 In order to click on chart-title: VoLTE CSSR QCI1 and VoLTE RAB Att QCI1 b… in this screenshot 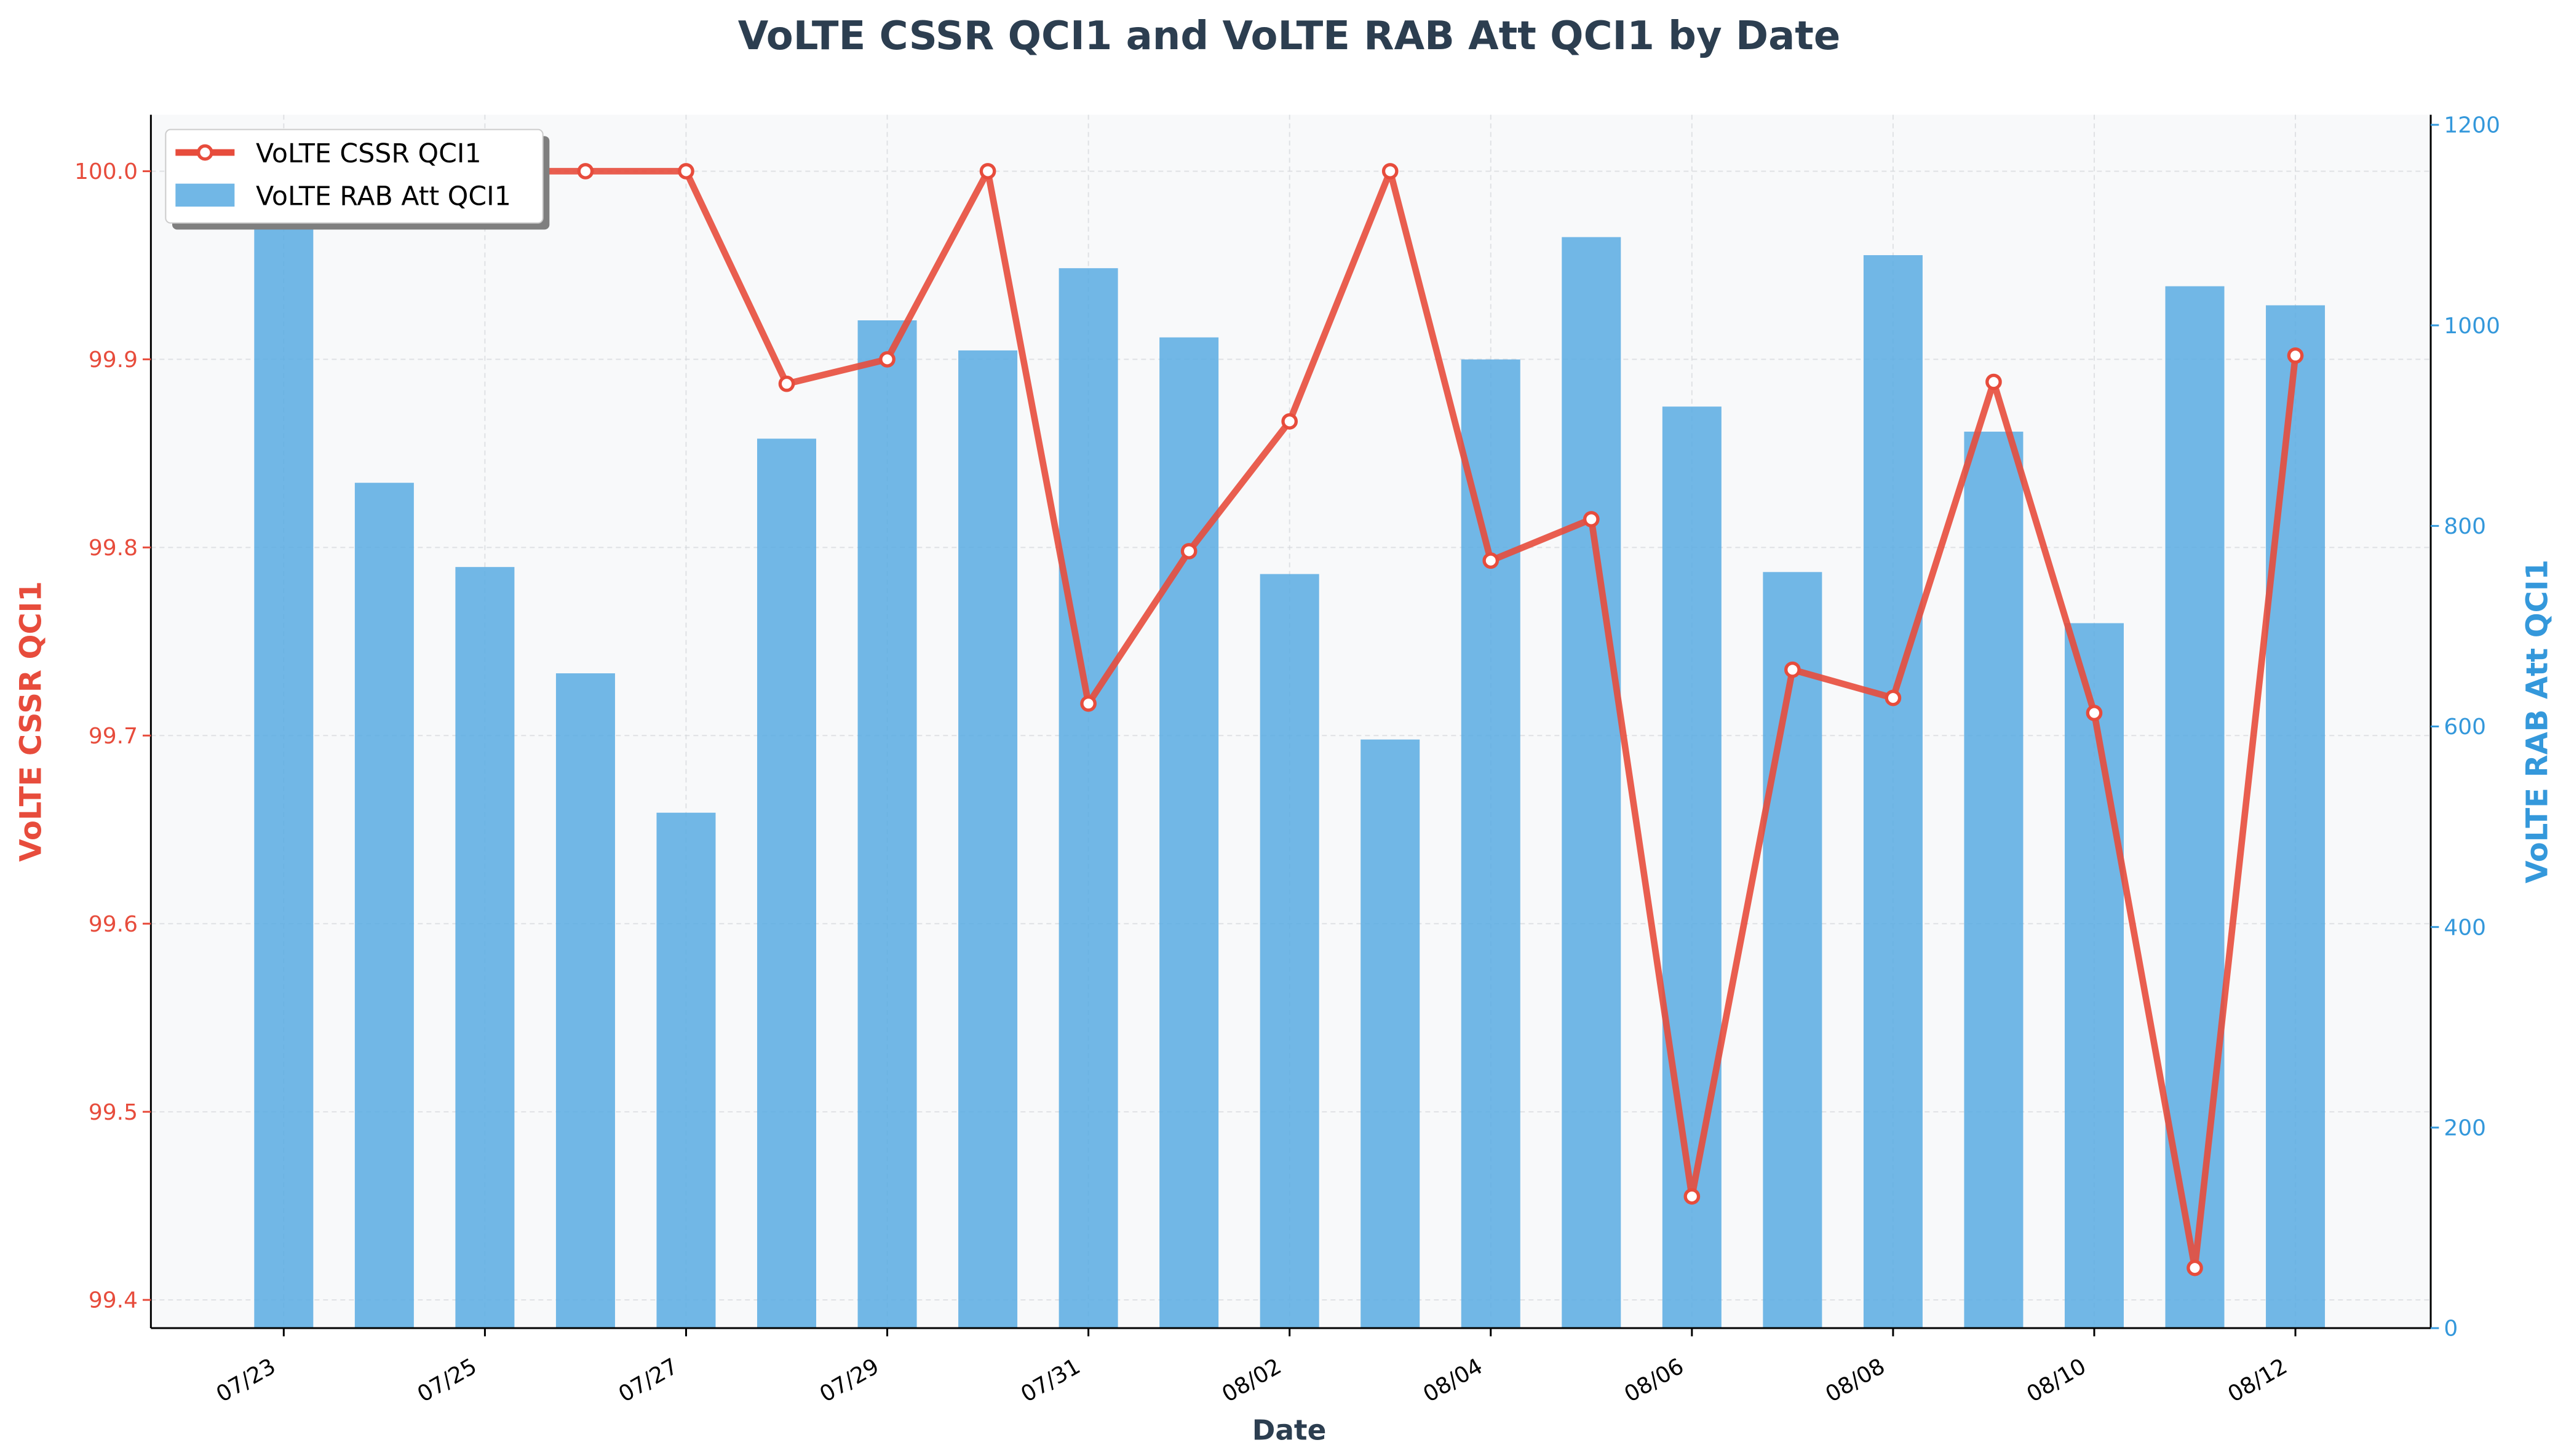, I will do `click(1290, 37)`.